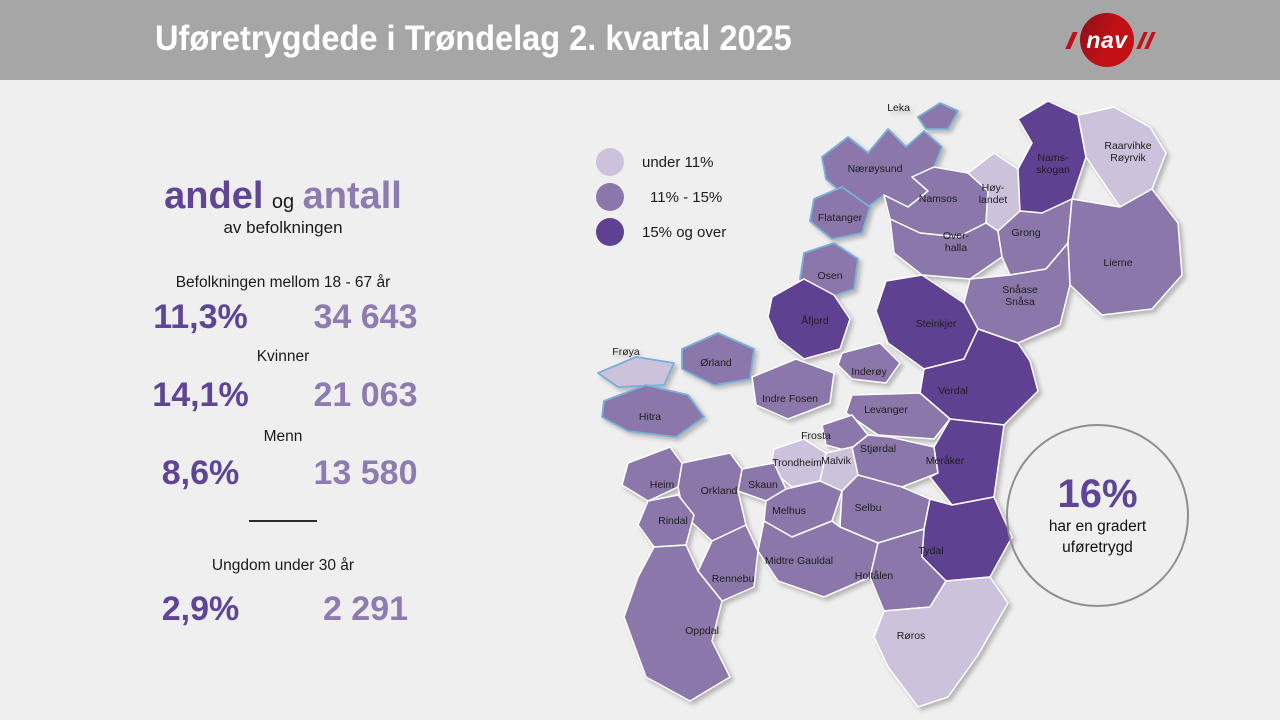 The height and width of the screenshot is (720, 1280). Describe the element at coordinates (283, 473) in the screenshot. I see `stat-values-menn: 8,6% 13 580` at that location.